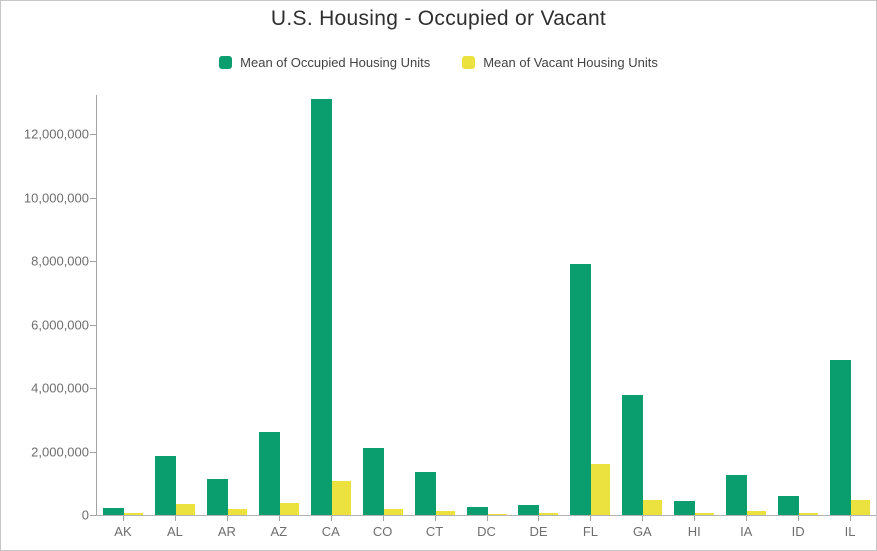 This screenshot has width=877, height=551. I want to click on bar-vacant-IL, so click(861, 507).